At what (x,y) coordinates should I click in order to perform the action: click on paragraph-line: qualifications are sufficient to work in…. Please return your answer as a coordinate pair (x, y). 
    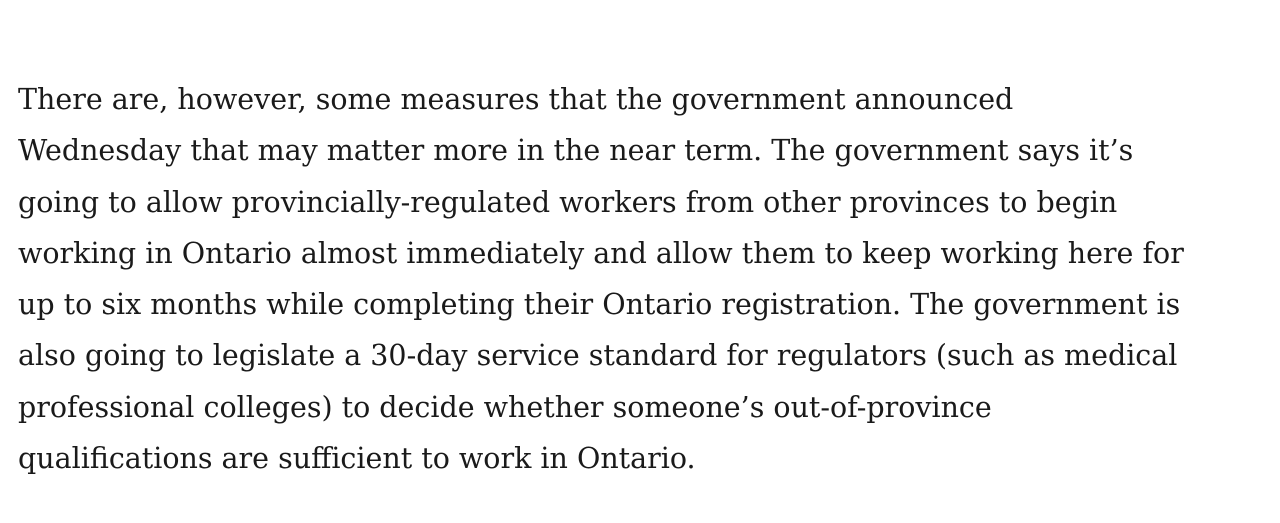
    Looking at the image, I should click on (357, 459).